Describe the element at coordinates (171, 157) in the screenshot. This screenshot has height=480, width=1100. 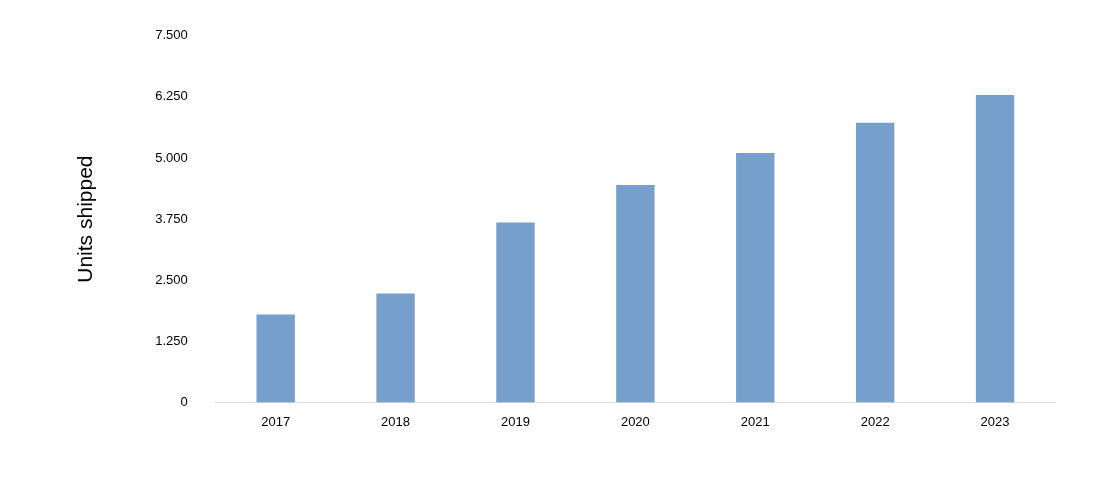
I see `y-tick-label: 5.000` at that location.